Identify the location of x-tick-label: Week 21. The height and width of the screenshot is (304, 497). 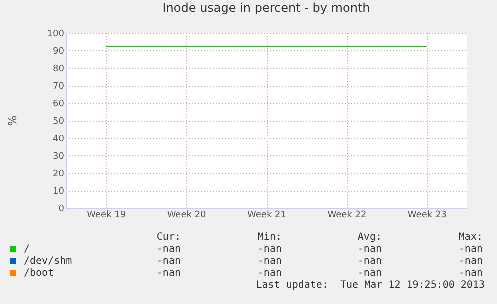
(267, 215).